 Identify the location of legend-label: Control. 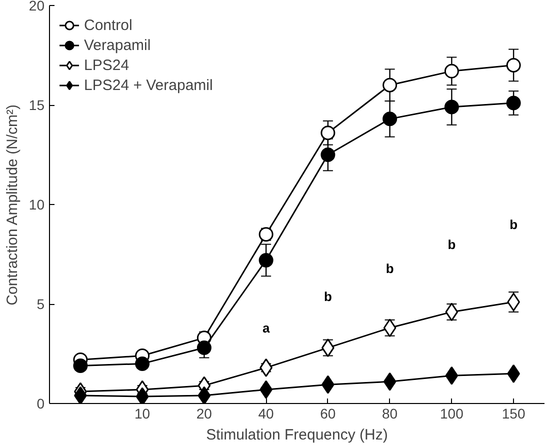
(108, 25).